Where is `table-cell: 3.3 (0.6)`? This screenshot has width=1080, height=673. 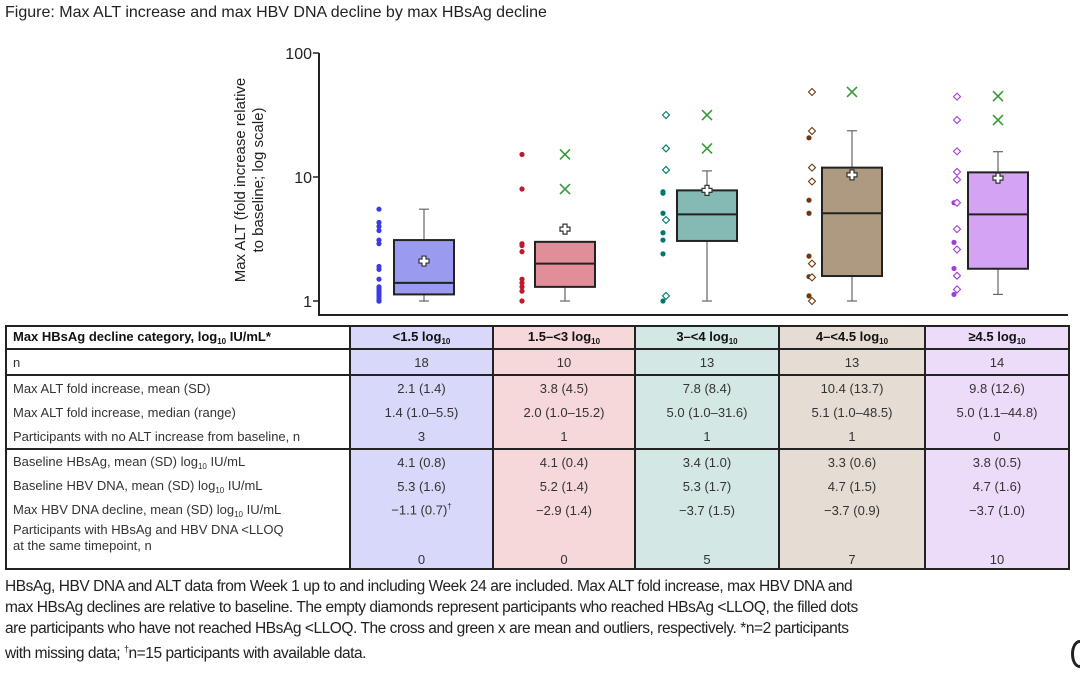
table-cell: 3.3 (0.6) is located at coordinates (852, 461).